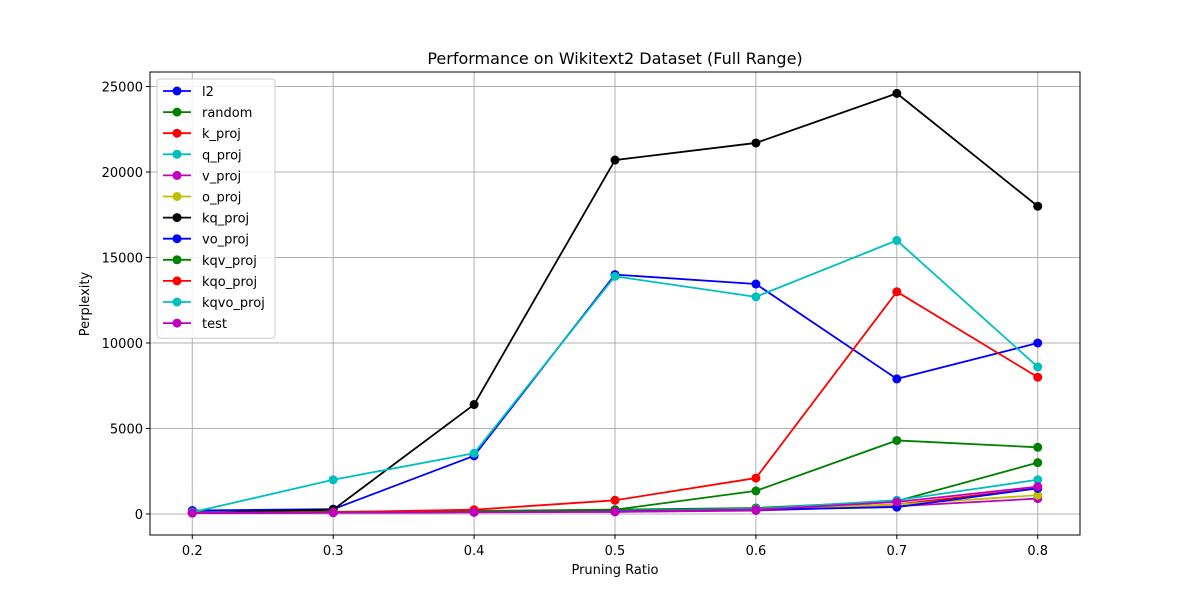 The width and height of the screenshot is (1200, 600). I want to click on legend-label-l2: l2, so click(208, 92).